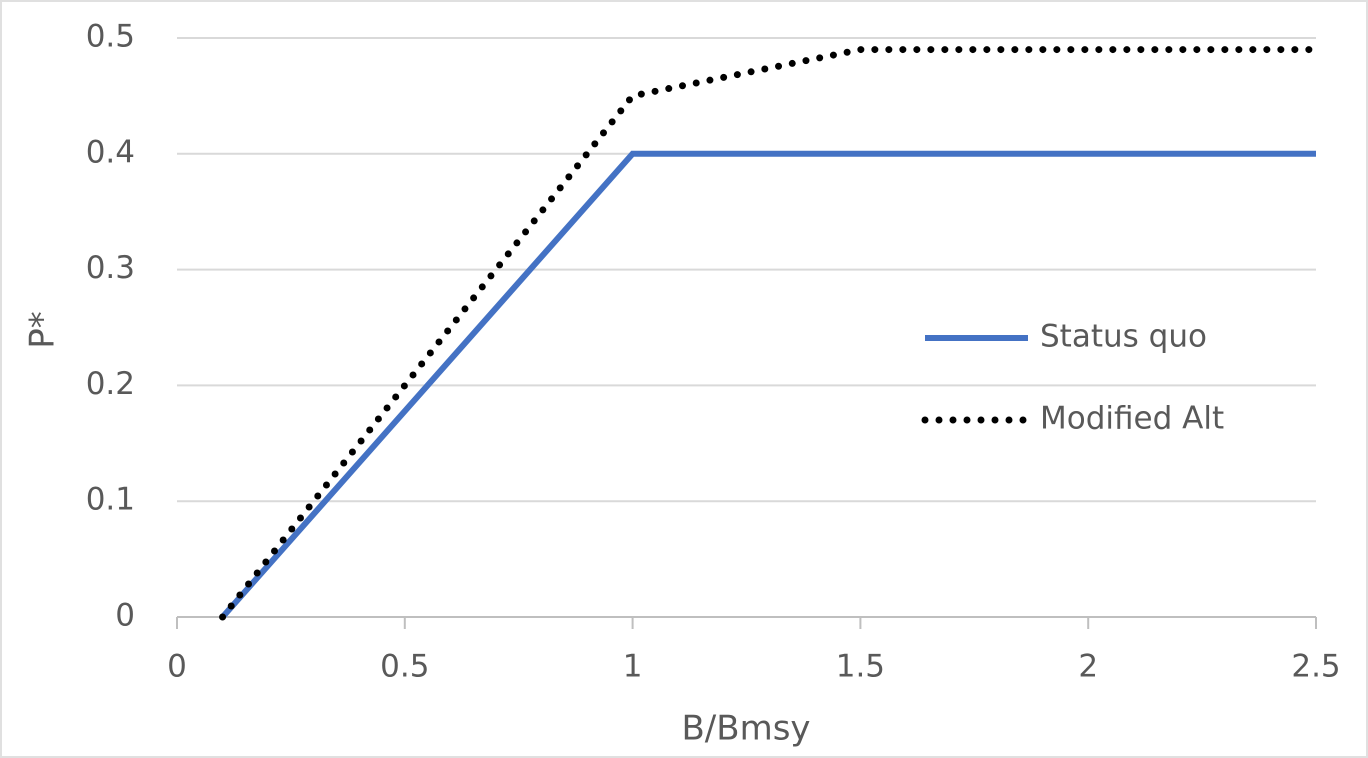  Describe the element at coordinates (110, 37) in the screenshot. I see `y-tick-label: 0.5` at that location.